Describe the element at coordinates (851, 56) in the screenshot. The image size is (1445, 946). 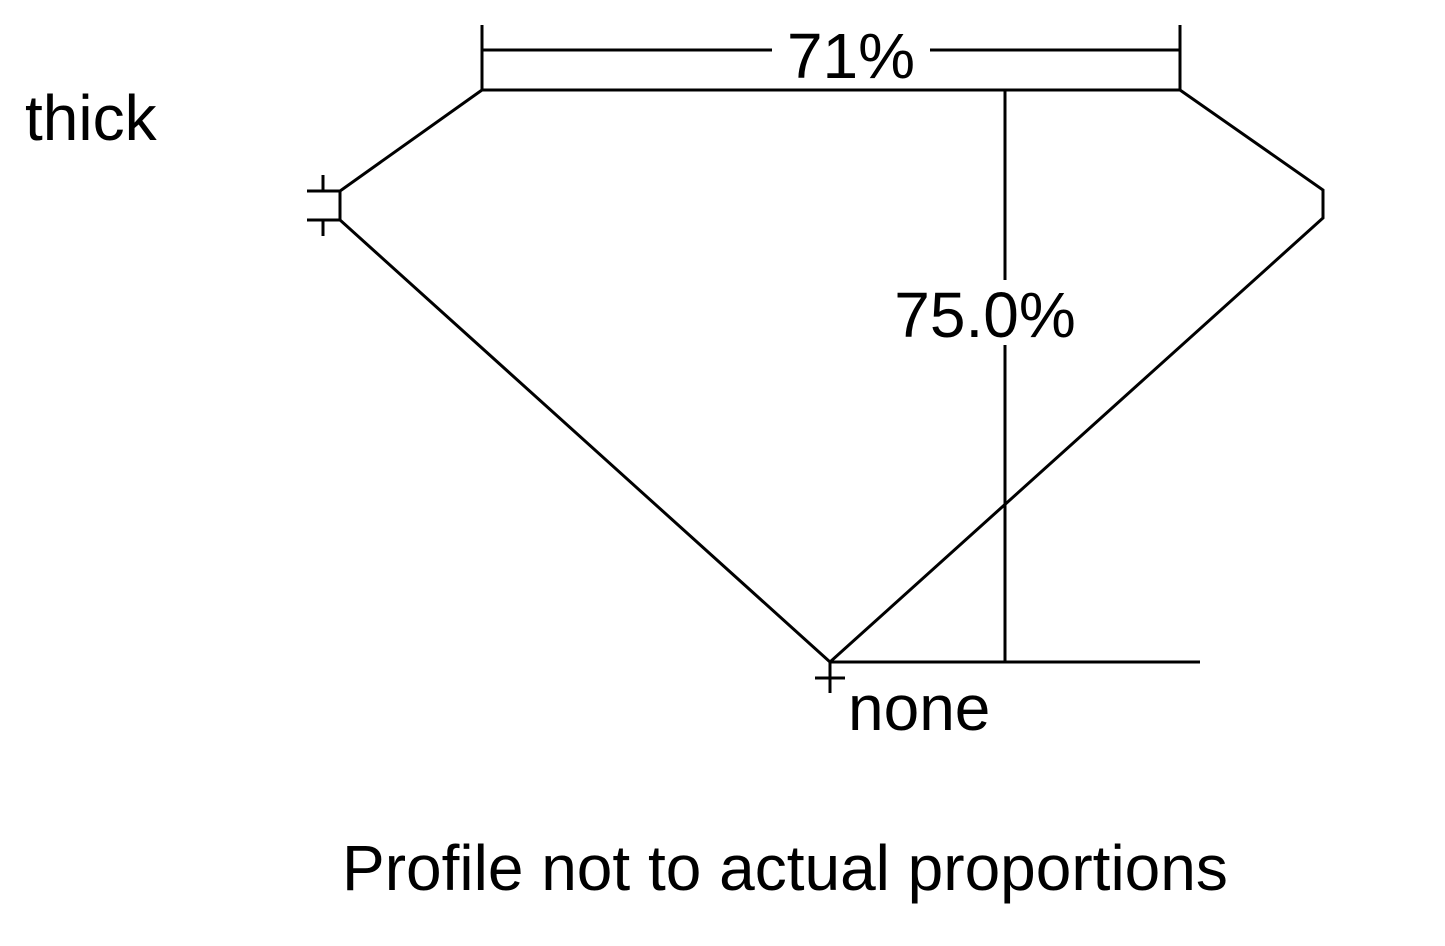
I see `table-percent-label: 71%` at that location.